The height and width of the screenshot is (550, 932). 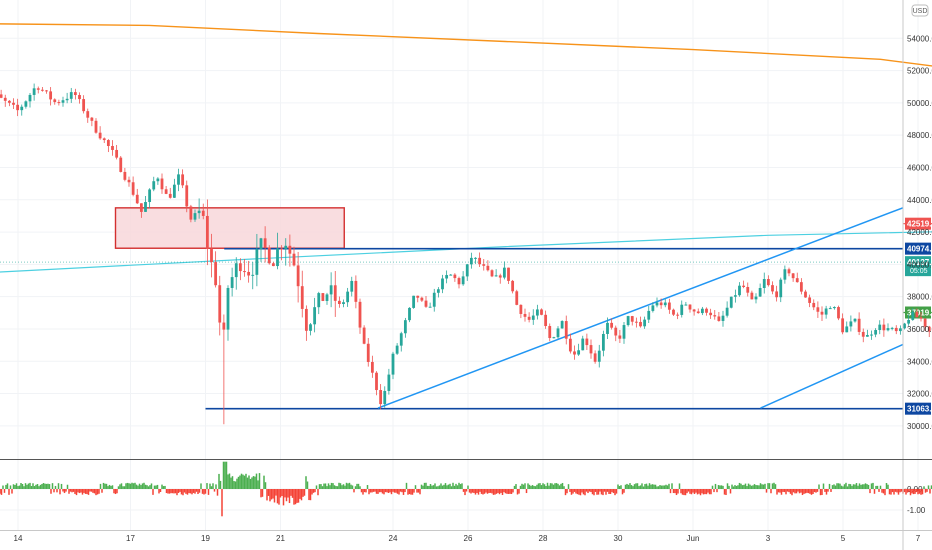 I want to click on price-tick-label: 38000.00, so click(x=919, y=297).